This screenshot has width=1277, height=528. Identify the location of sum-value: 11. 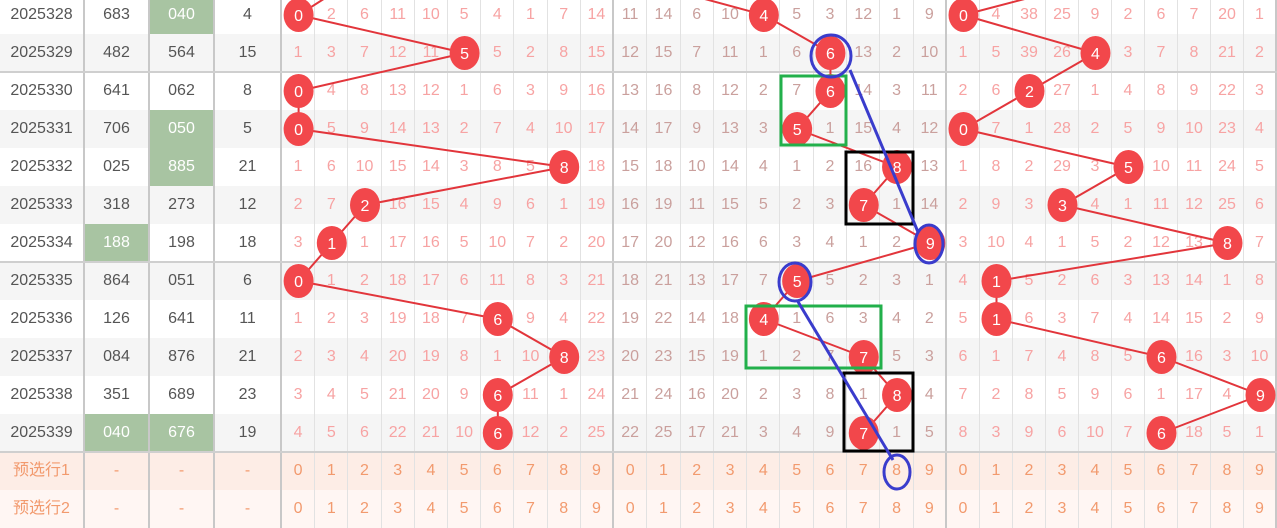
(248, 319).